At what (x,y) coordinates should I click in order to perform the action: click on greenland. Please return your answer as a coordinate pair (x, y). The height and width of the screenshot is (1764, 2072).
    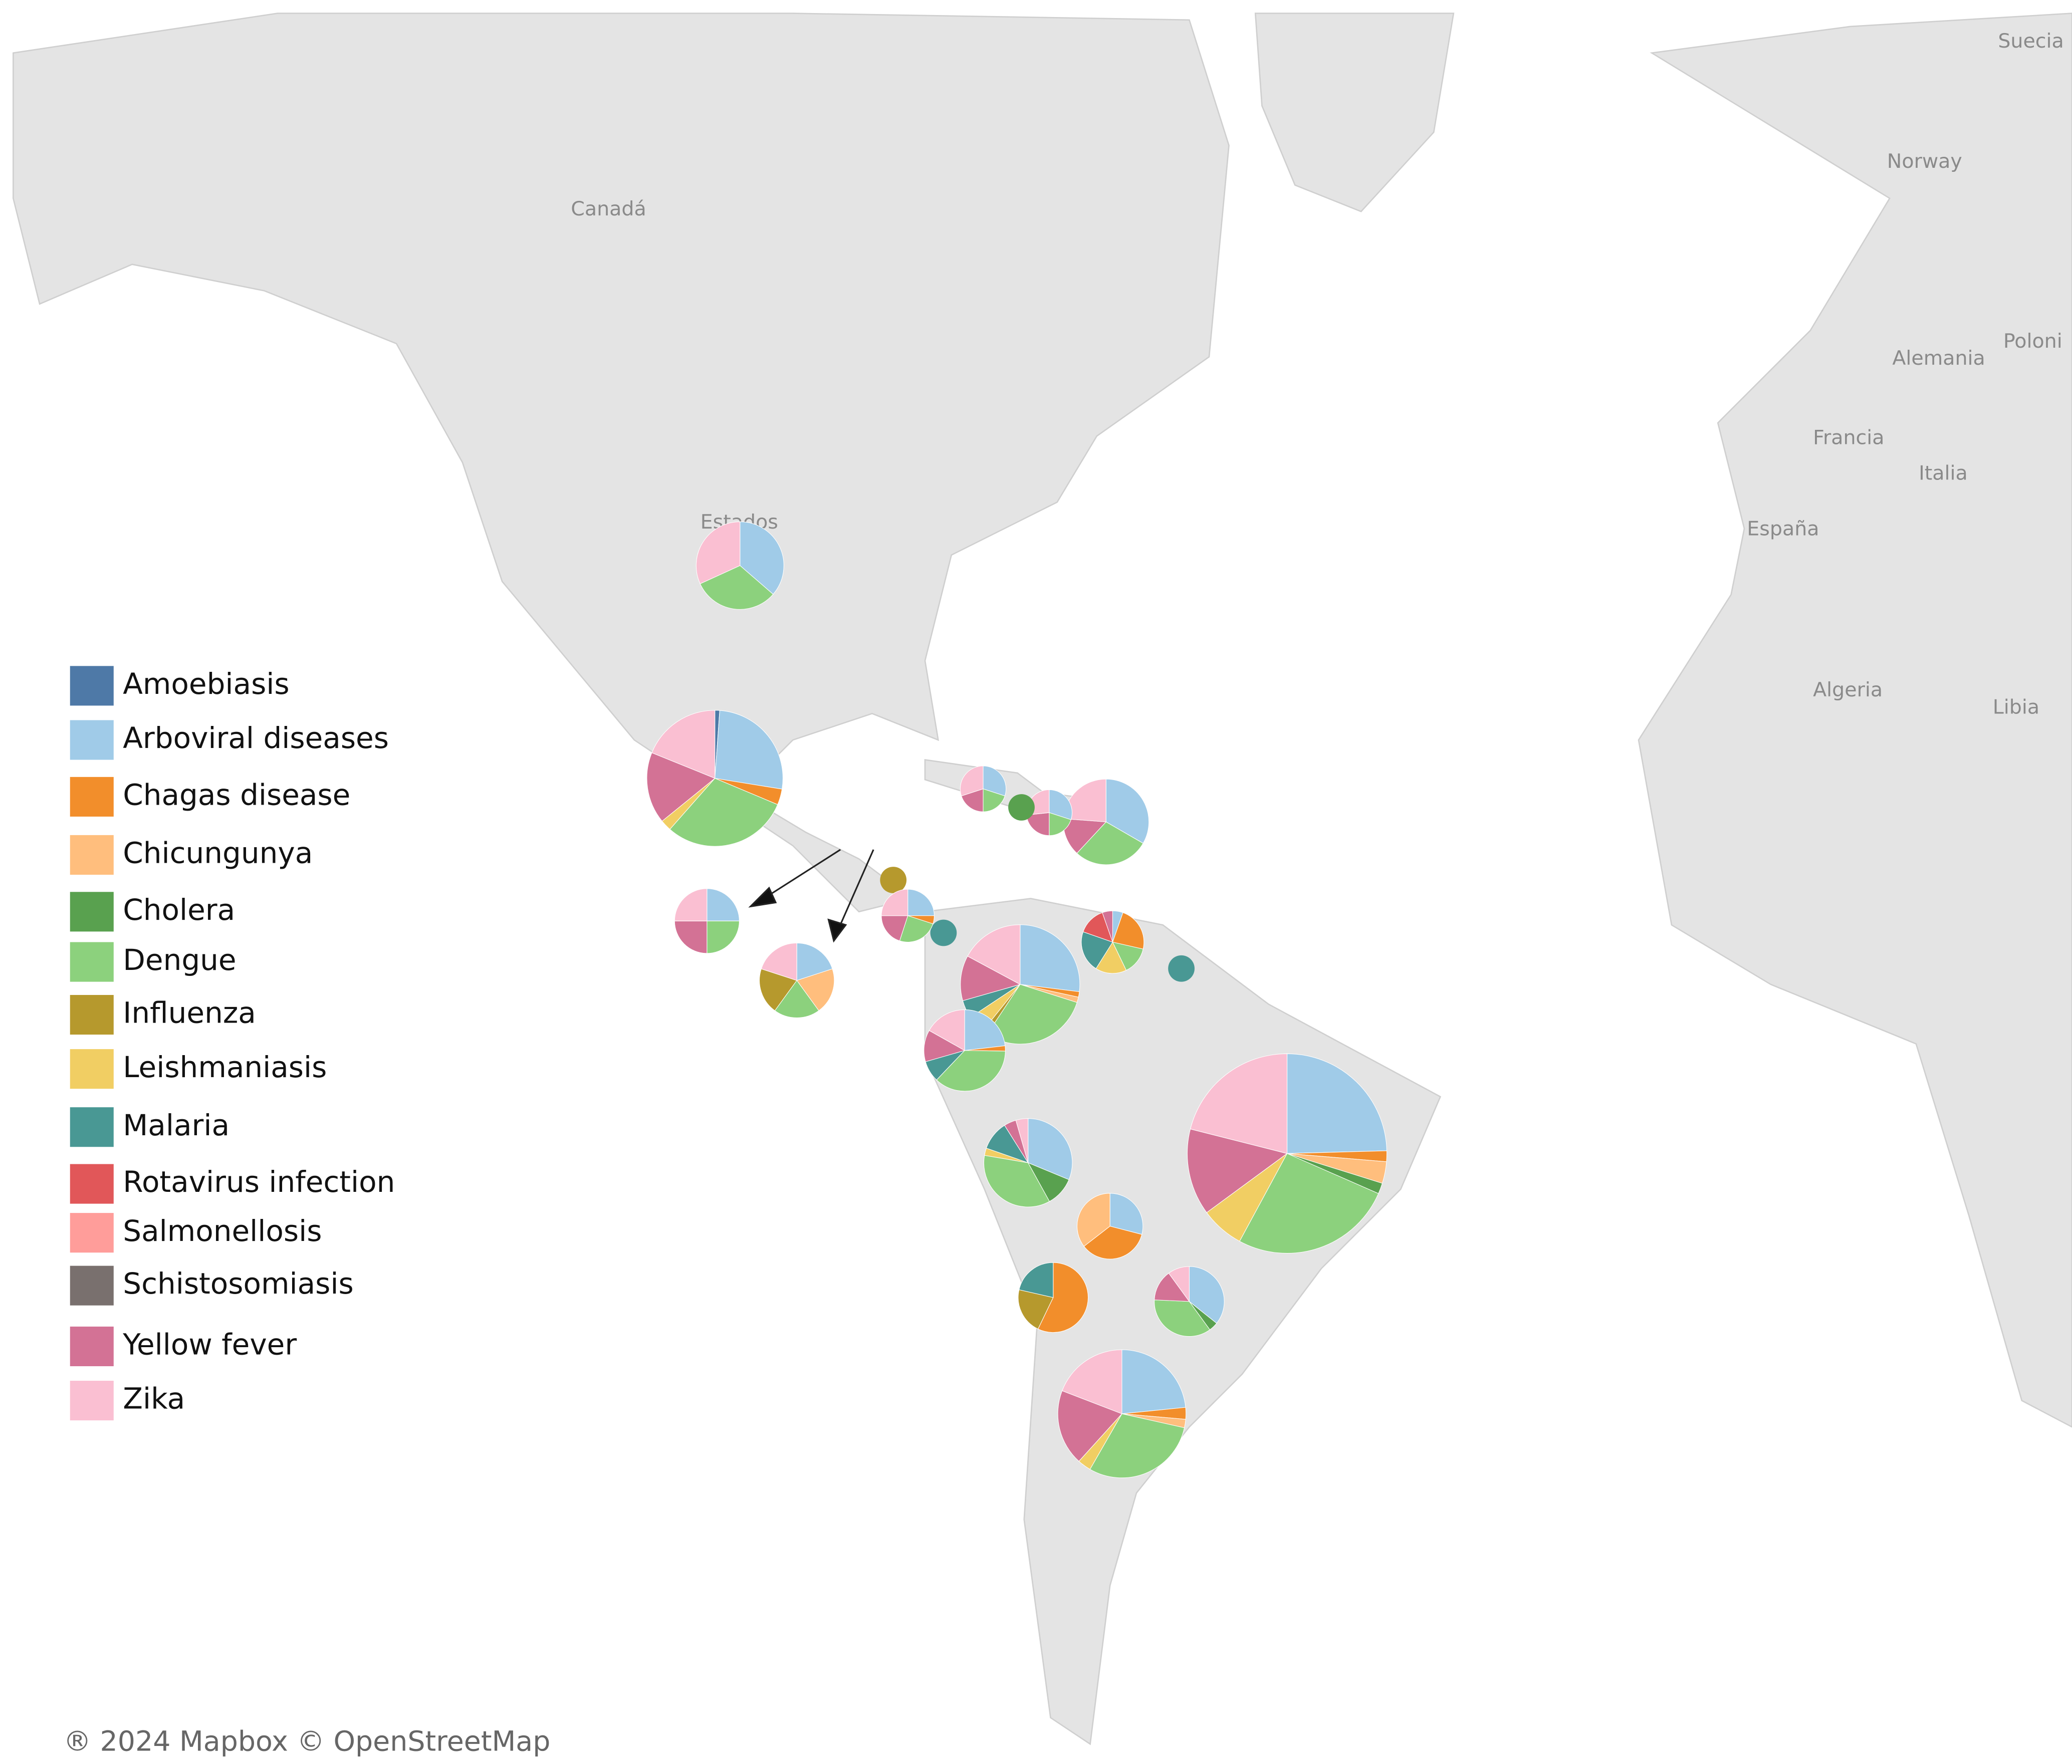
    Looking at the image, I should click on (1355, 112).